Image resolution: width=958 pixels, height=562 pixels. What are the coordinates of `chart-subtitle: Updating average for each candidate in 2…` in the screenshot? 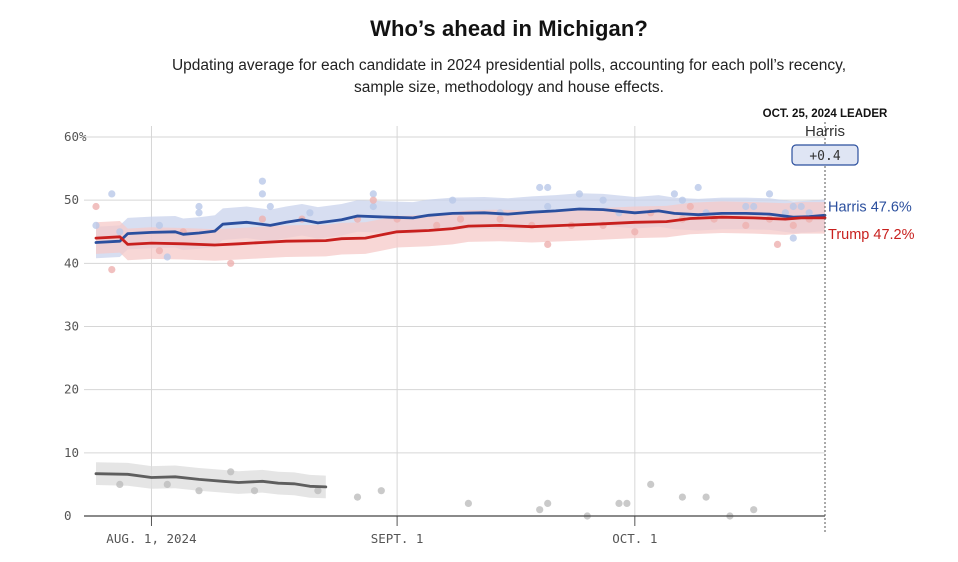 It's located at (479, 77).